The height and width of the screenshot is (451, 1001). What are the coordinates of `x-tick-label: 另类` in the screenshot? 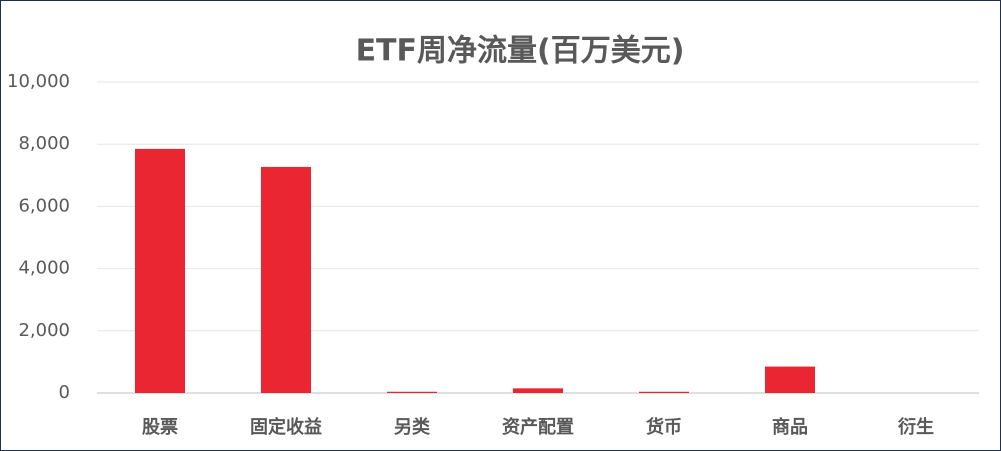 It's located at (412, 427).